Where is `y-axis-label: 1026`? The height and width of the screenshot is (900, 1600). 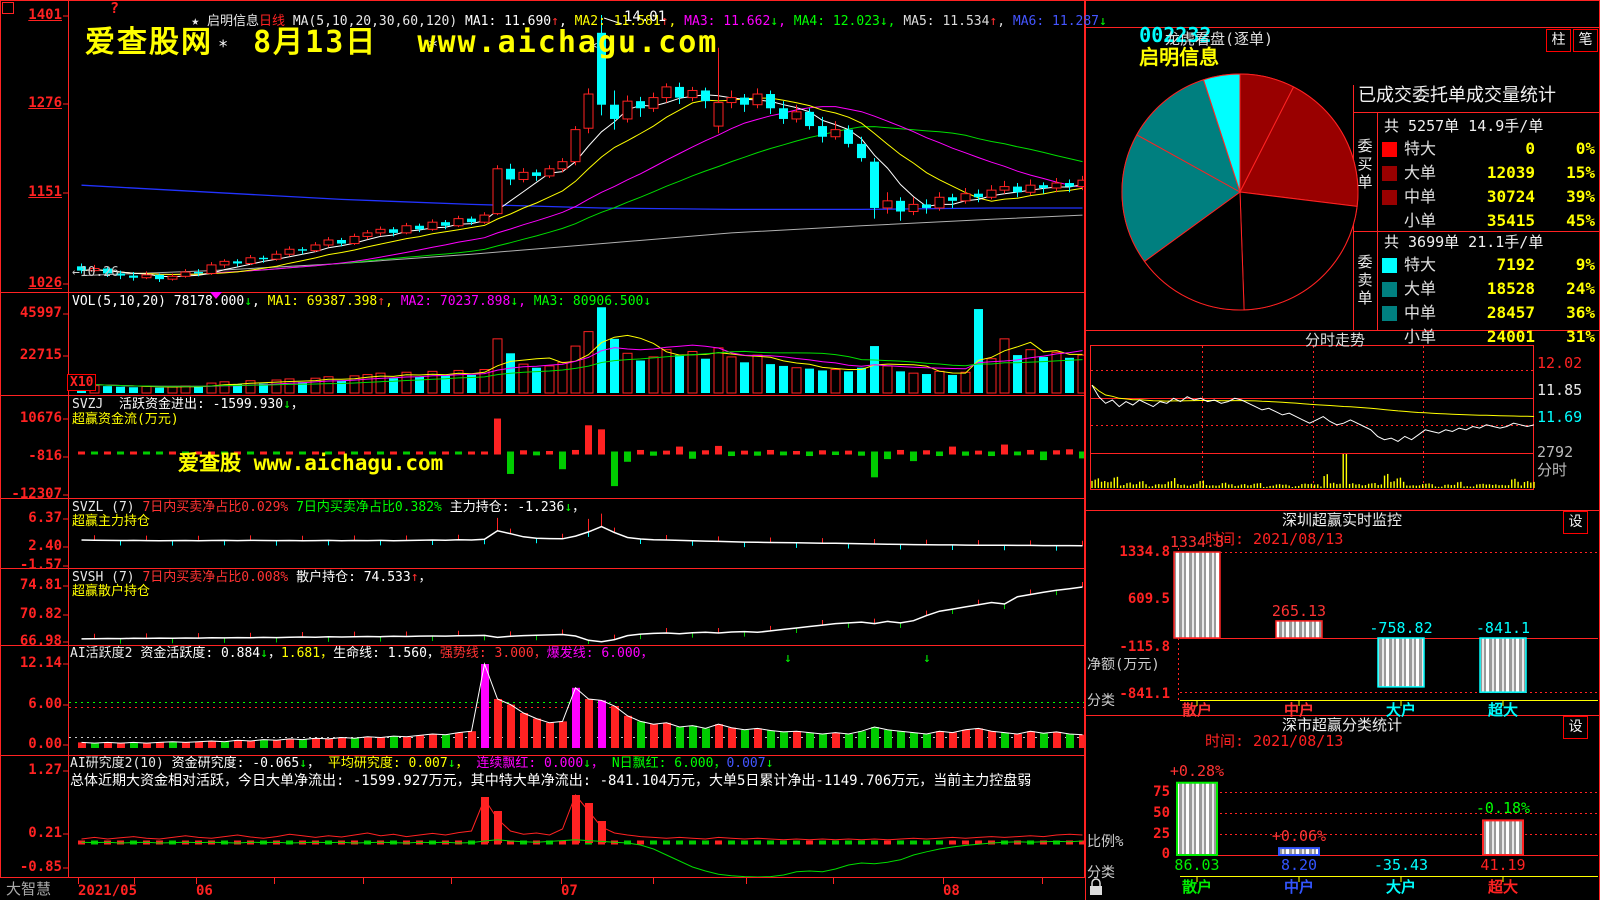
y-axis-label: 1026 is located at coordinates (45, 283).